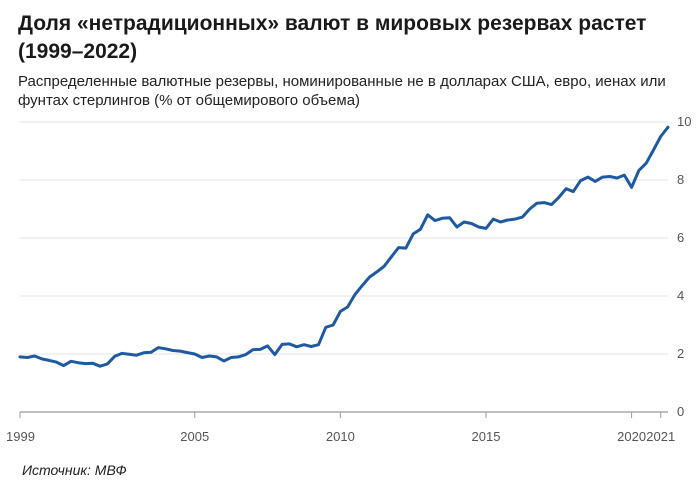 Image resolution: width=700 pixels, height=500 pixels. Describe the element at coordinates (194, 436) in the screenshot. I see `x-tick-label: 2005` at that location.